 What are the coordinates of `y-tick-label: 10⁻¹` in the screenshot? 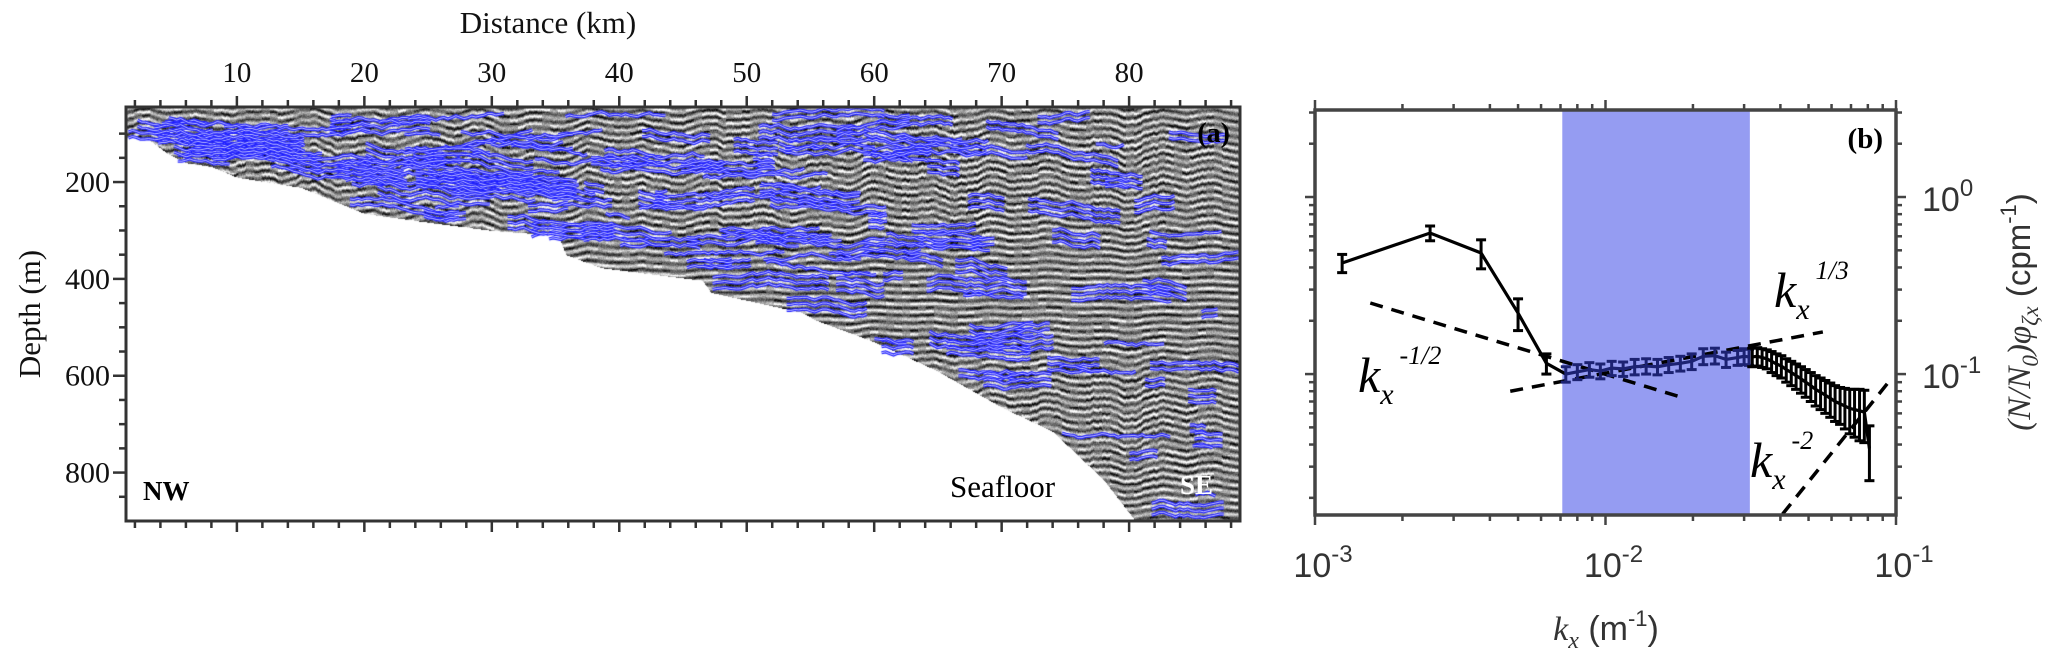 It's located at (1951, 374).